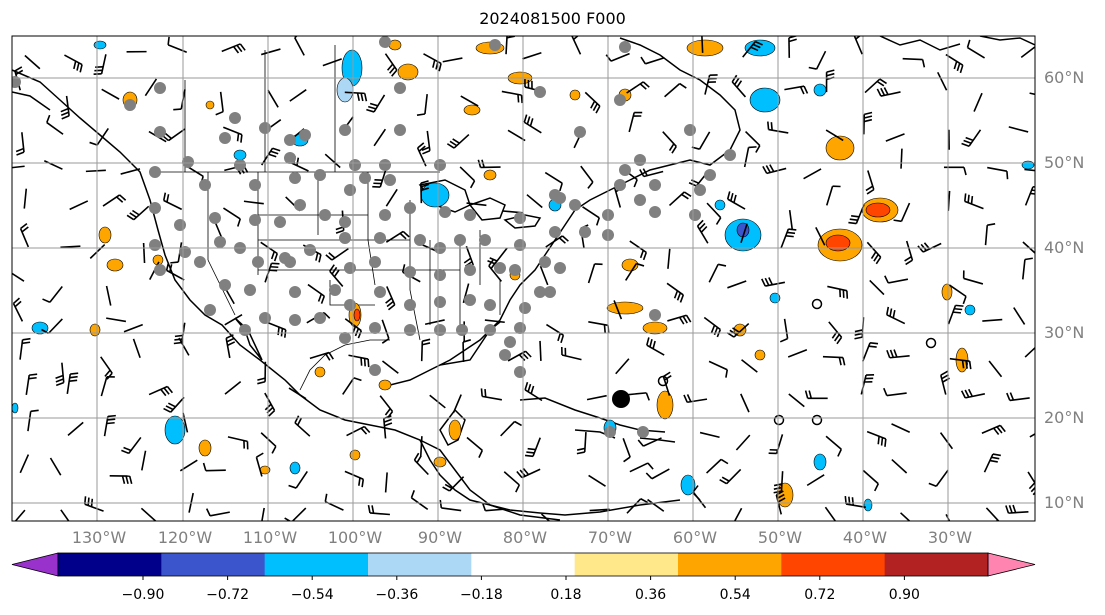  I want to click on longitude-label: 120°W, so click(185, 537).